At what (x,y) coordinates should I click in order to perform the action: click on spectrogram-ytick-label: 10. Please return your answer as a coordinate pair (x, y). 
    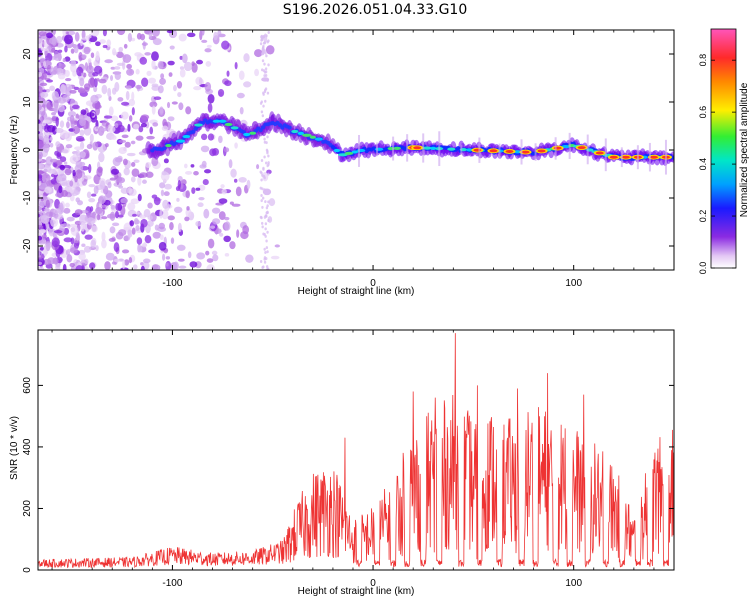
    Looking at the image, I should click on (27, 102).